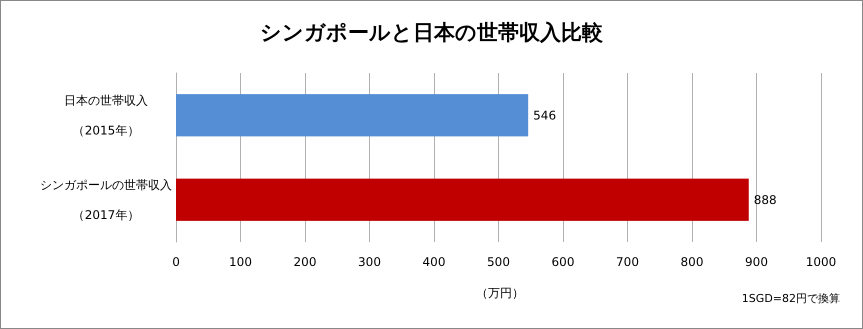 This screenshot has width=863, height=329. I want to click on x-axis-title: （万円）, so click(500, 293).